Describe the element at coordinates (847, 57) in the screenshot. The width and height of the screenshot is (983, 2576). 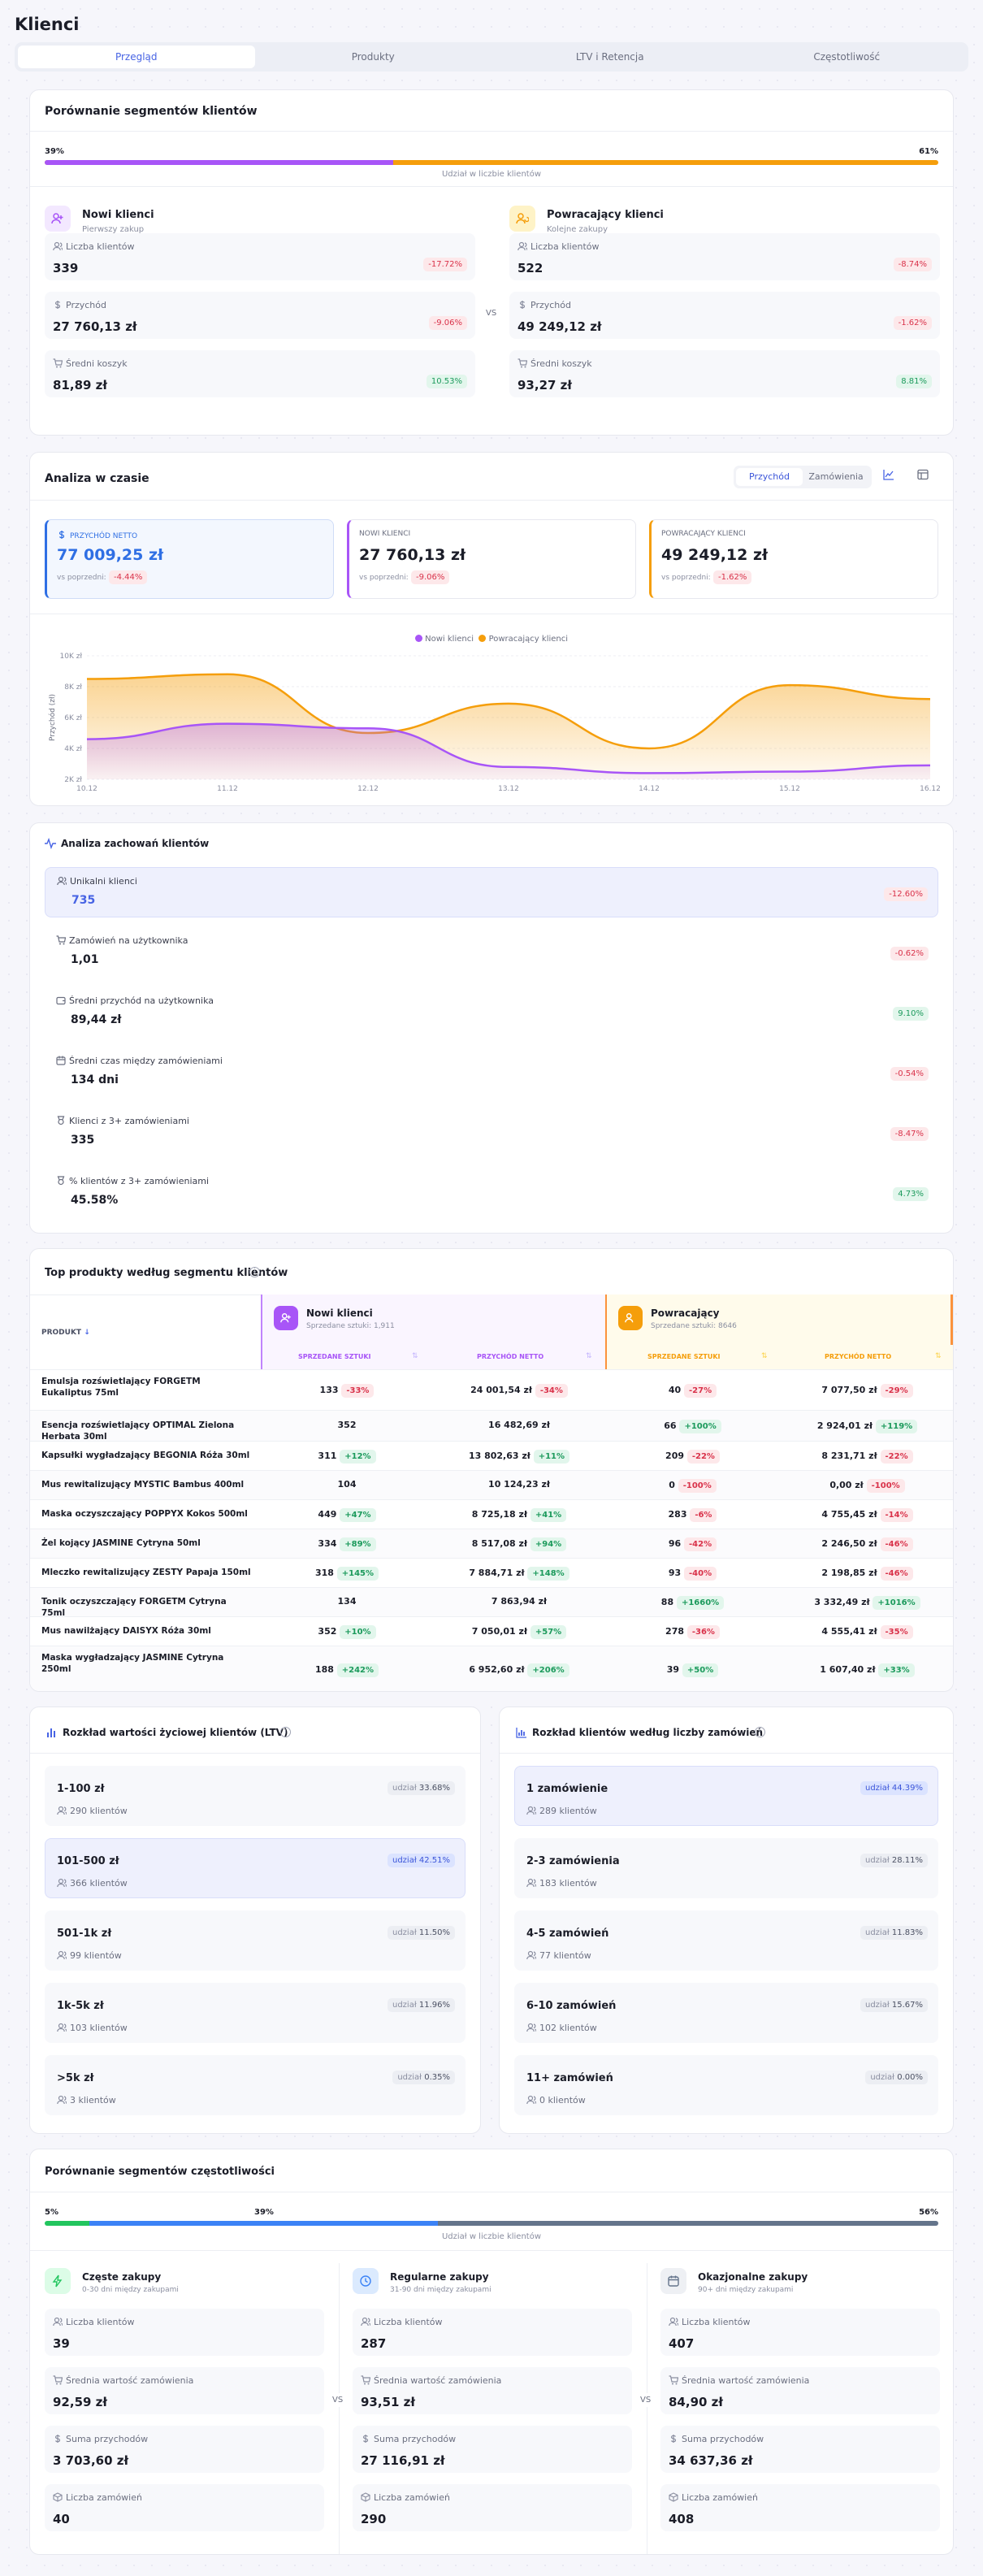
I see `tab-frequency: Częstotliwość` at that location.